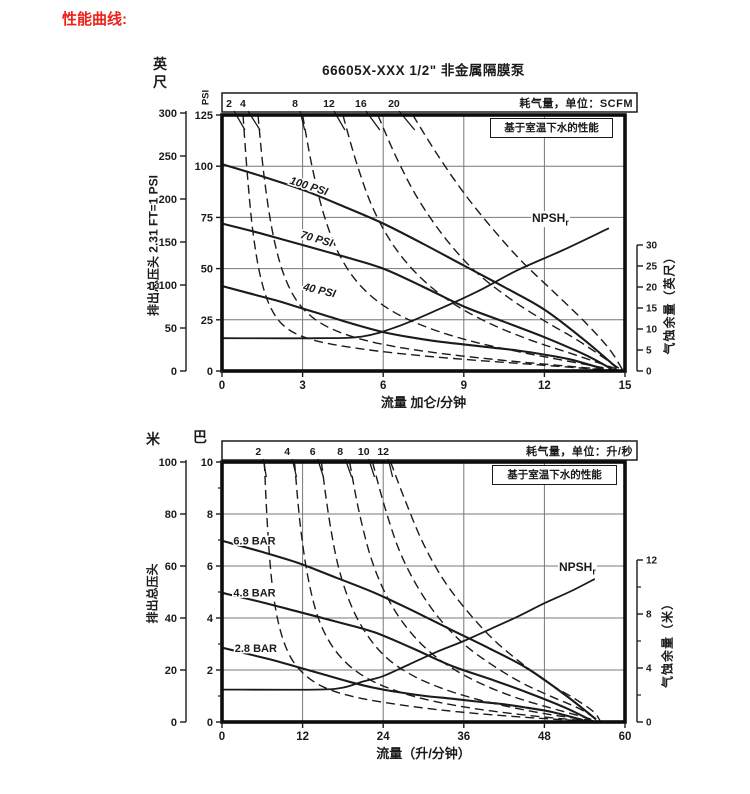 This screenshot has width=750, height=794. I want to click on chart2-xlabel: 流量（升/分钟）, so click(423, 753).